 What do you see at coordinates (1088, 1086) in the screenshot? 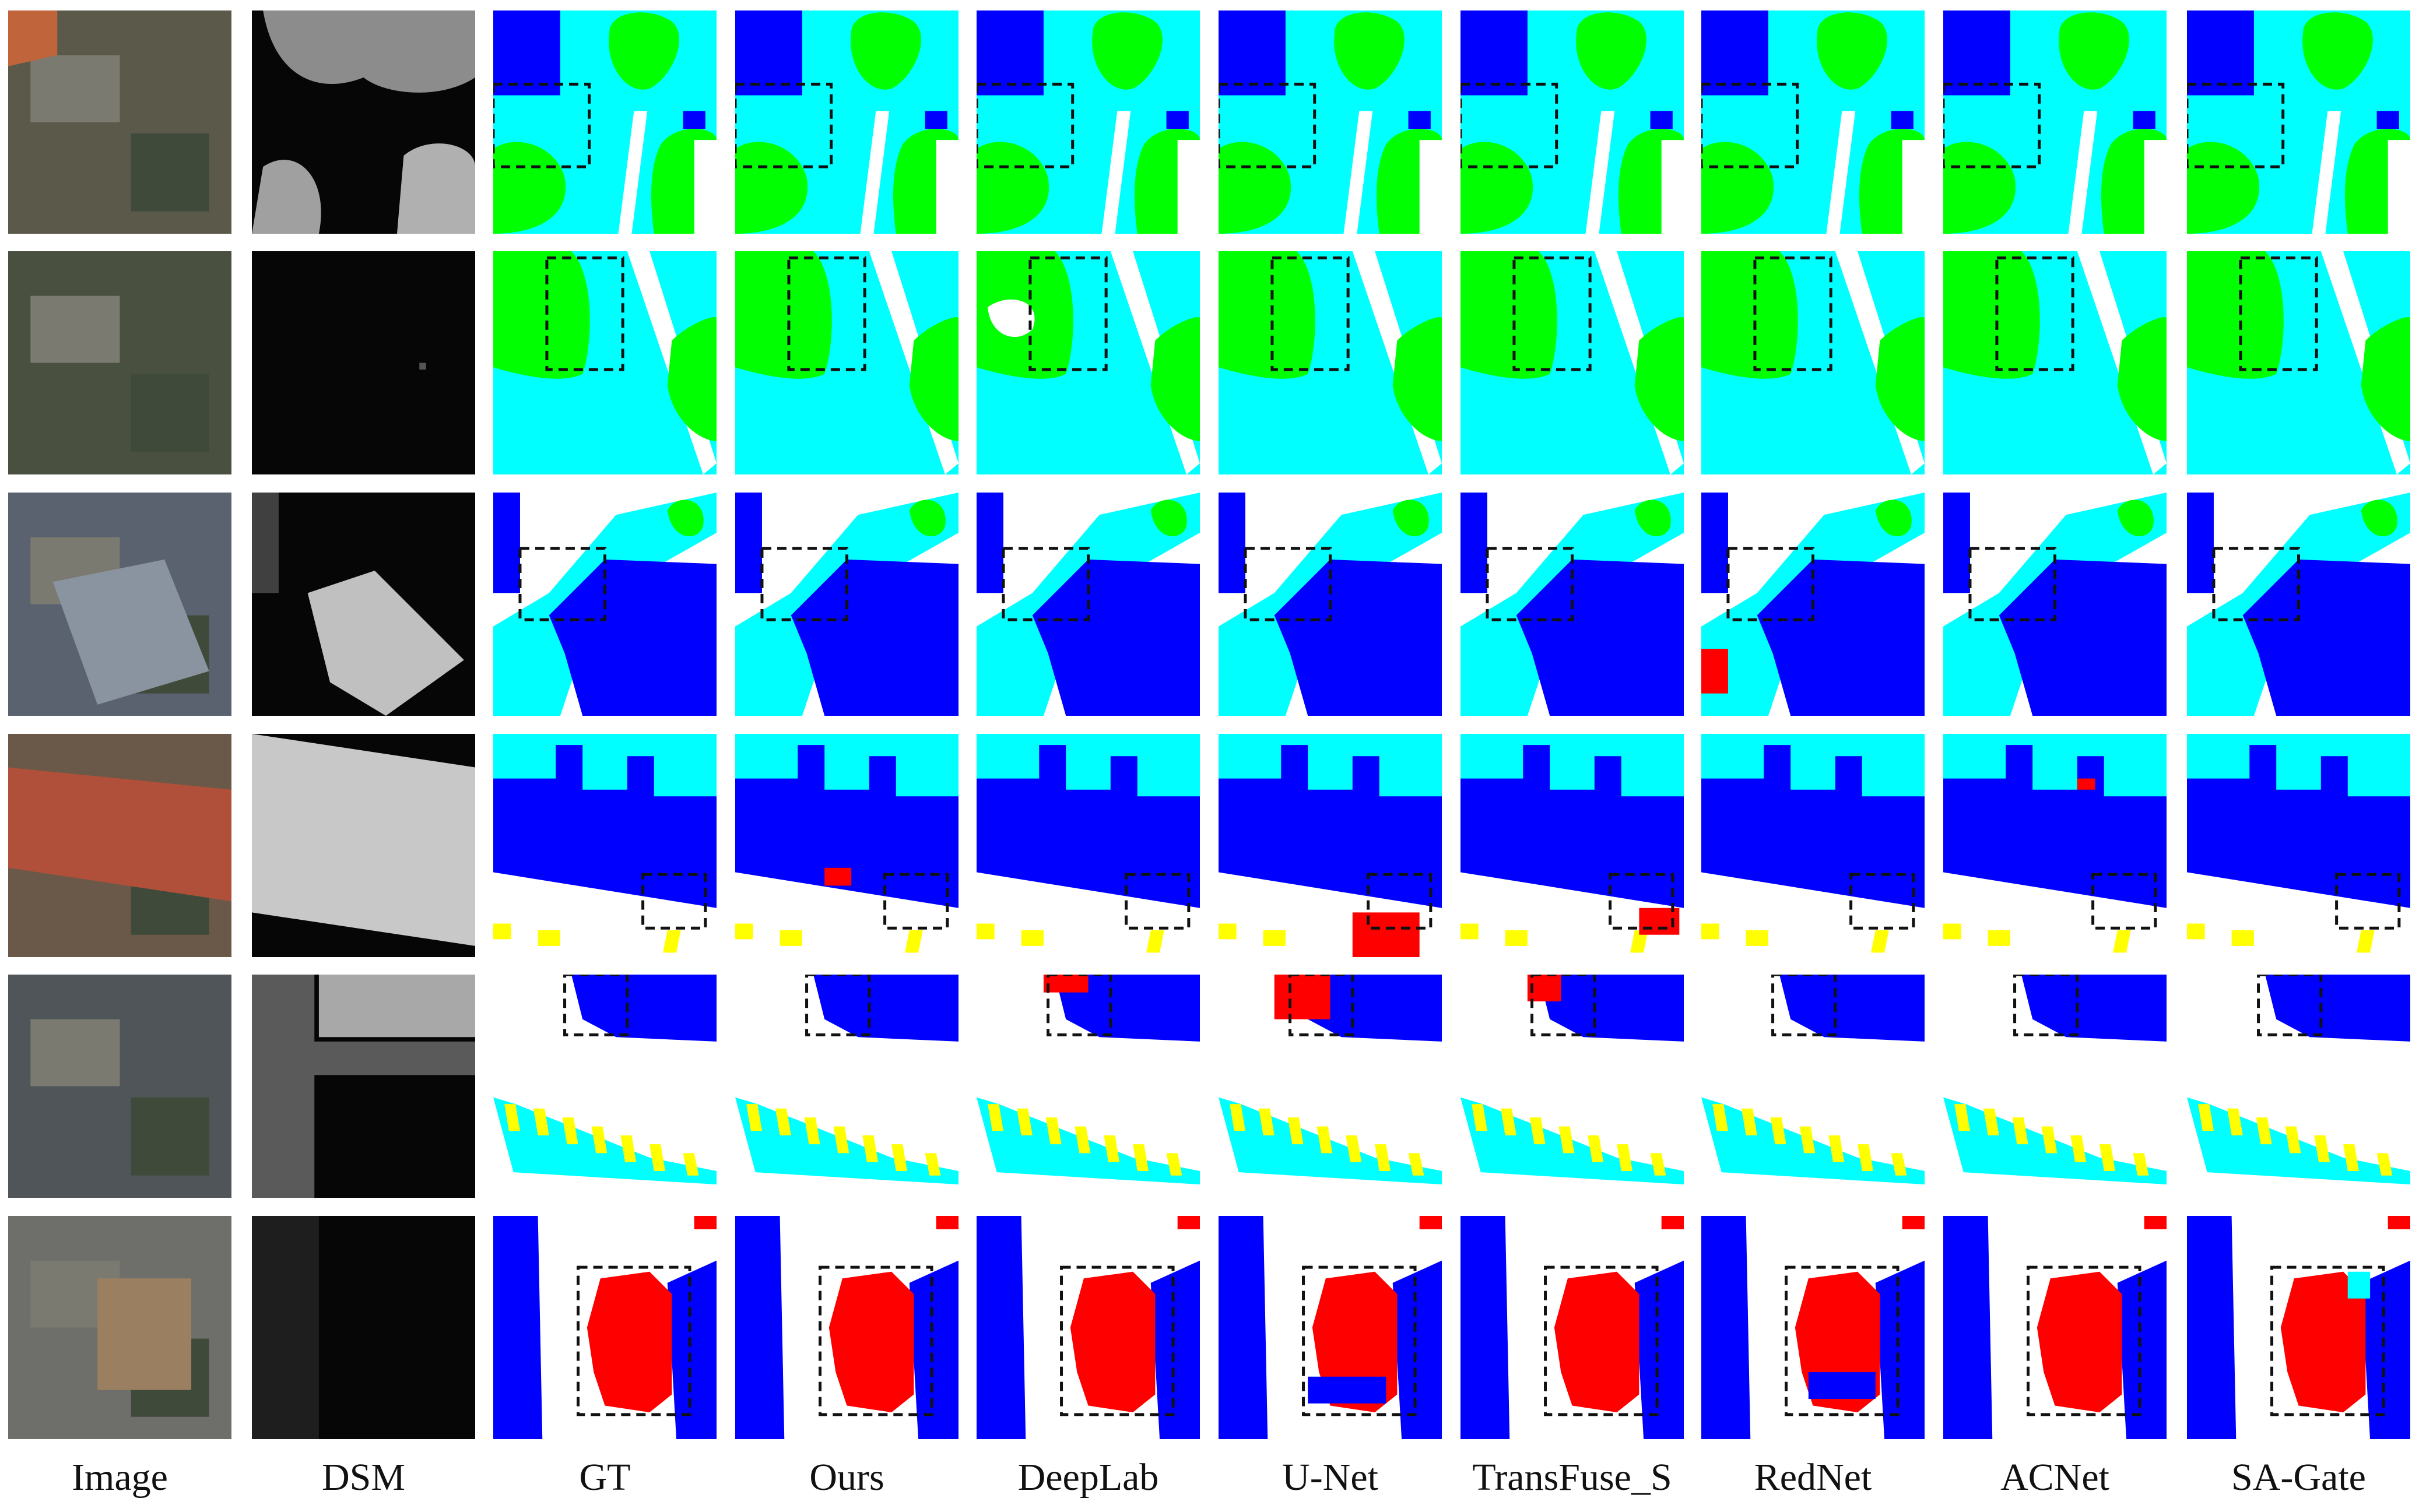
I see `tile-r5-deeplab` at bounding box center [1088, 1086].